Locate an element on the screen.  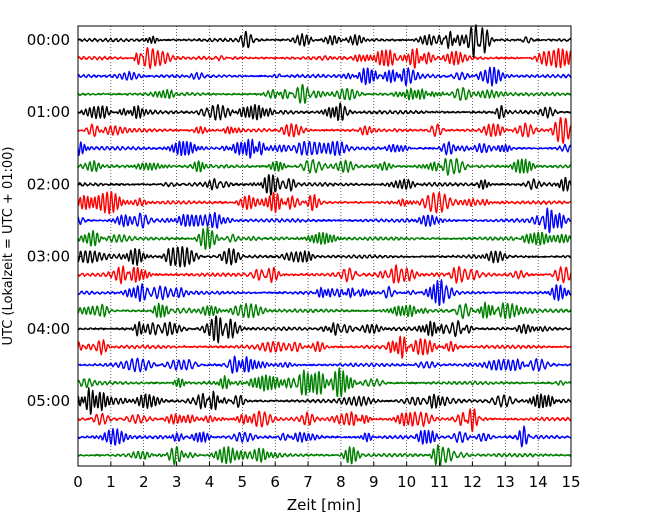
x-axis-label: Zeit [min] is located at coordinates (324, 505).